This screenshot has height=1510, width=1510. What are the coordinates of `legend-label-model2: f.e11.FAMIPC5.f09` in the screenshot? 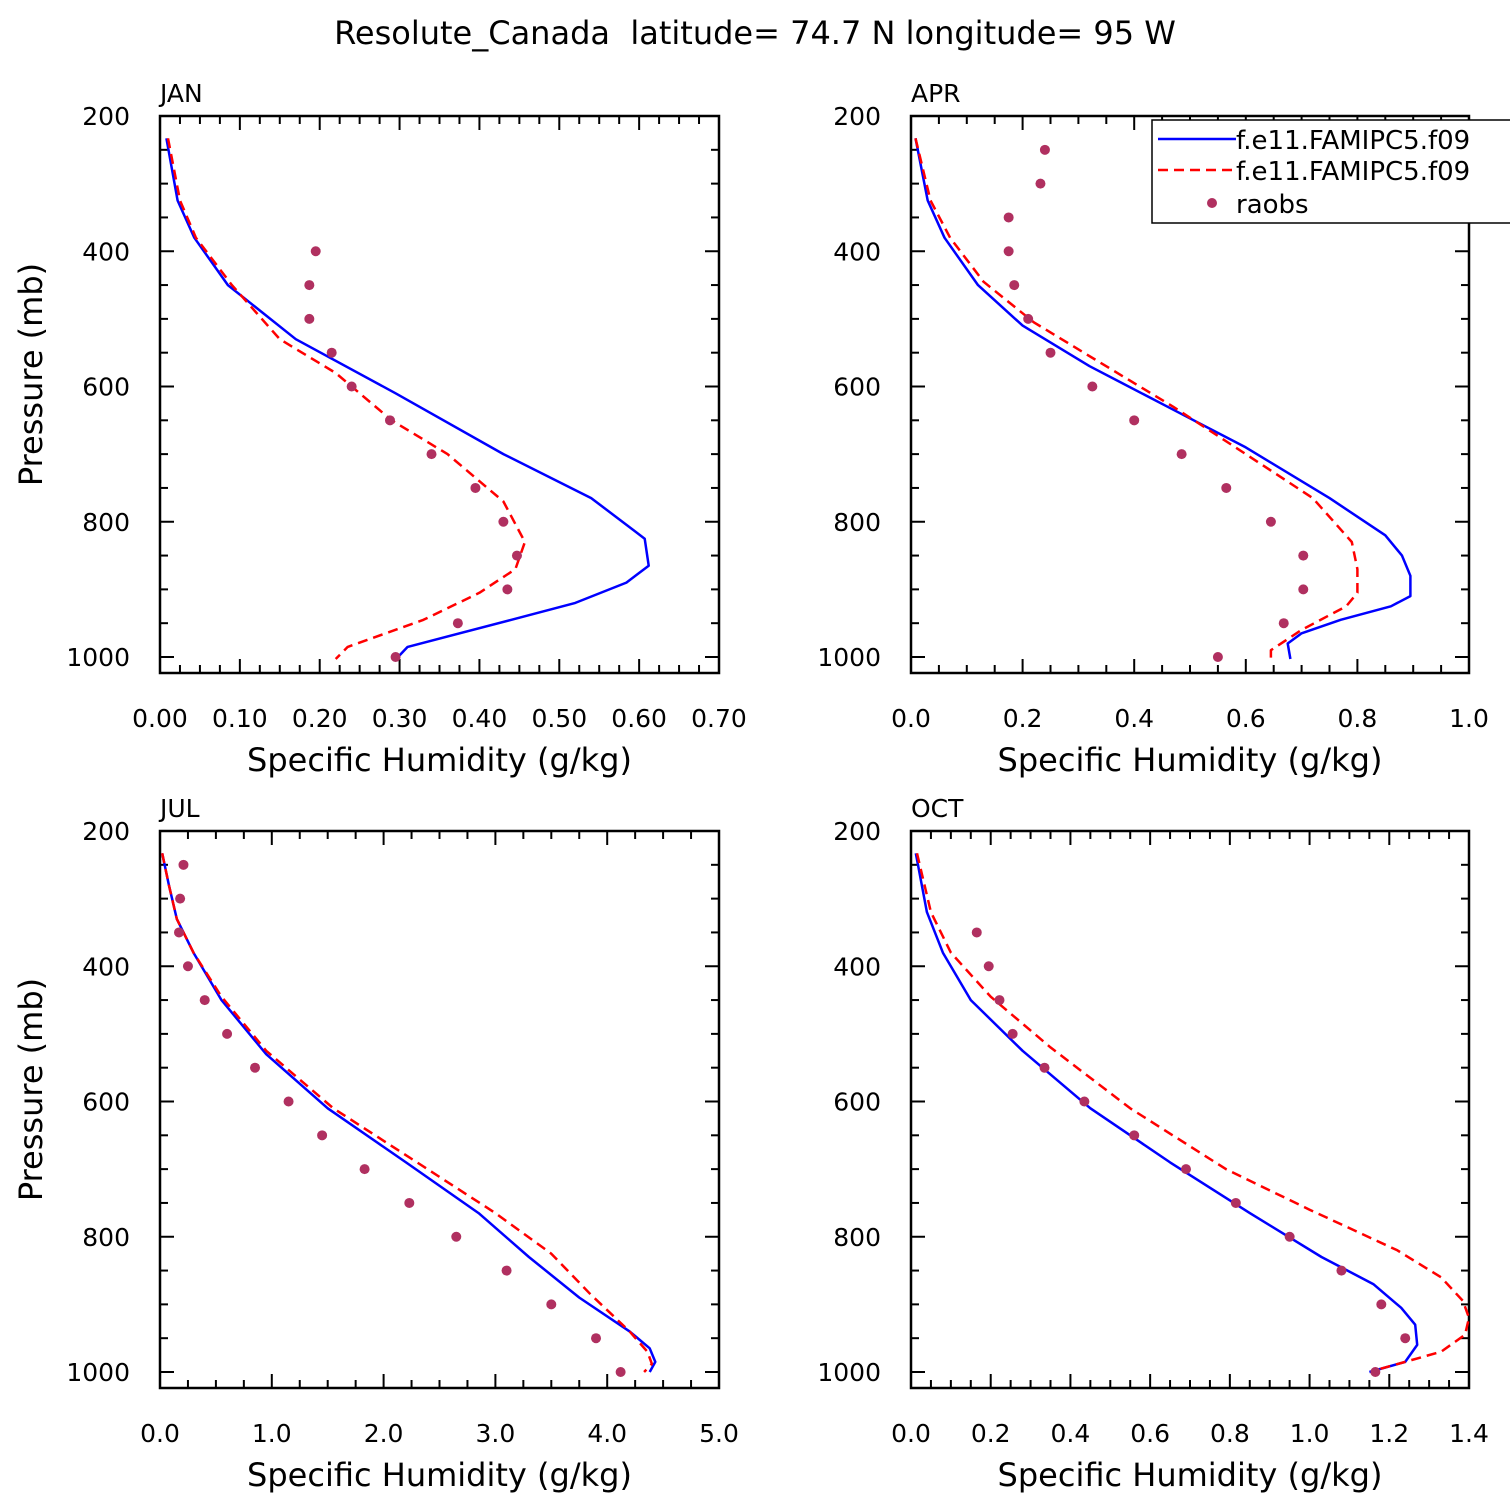 It's located at (1353, 172).